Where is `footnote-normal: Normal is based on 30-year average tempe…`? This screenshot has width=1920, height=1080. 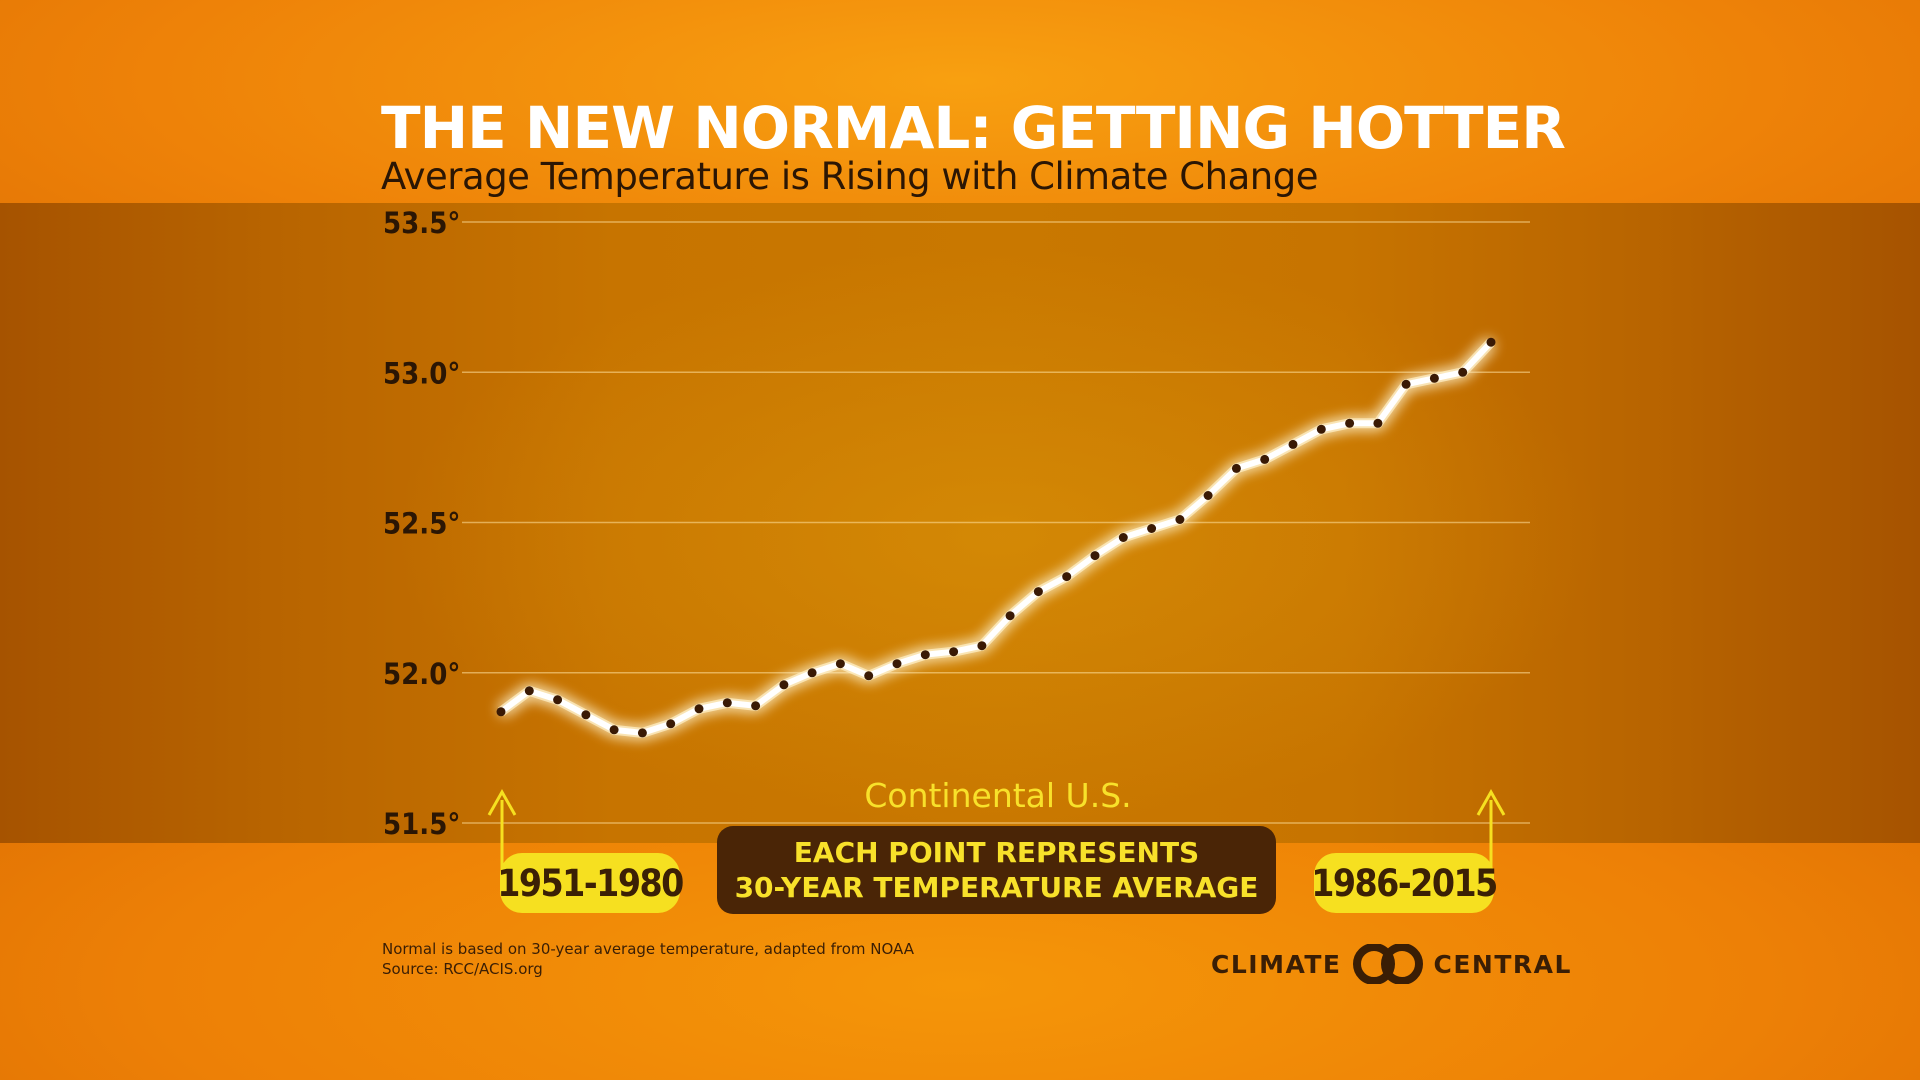 footnote-normal: Normal is based on 30-year average tempe… is located at coordinates (648, 949).